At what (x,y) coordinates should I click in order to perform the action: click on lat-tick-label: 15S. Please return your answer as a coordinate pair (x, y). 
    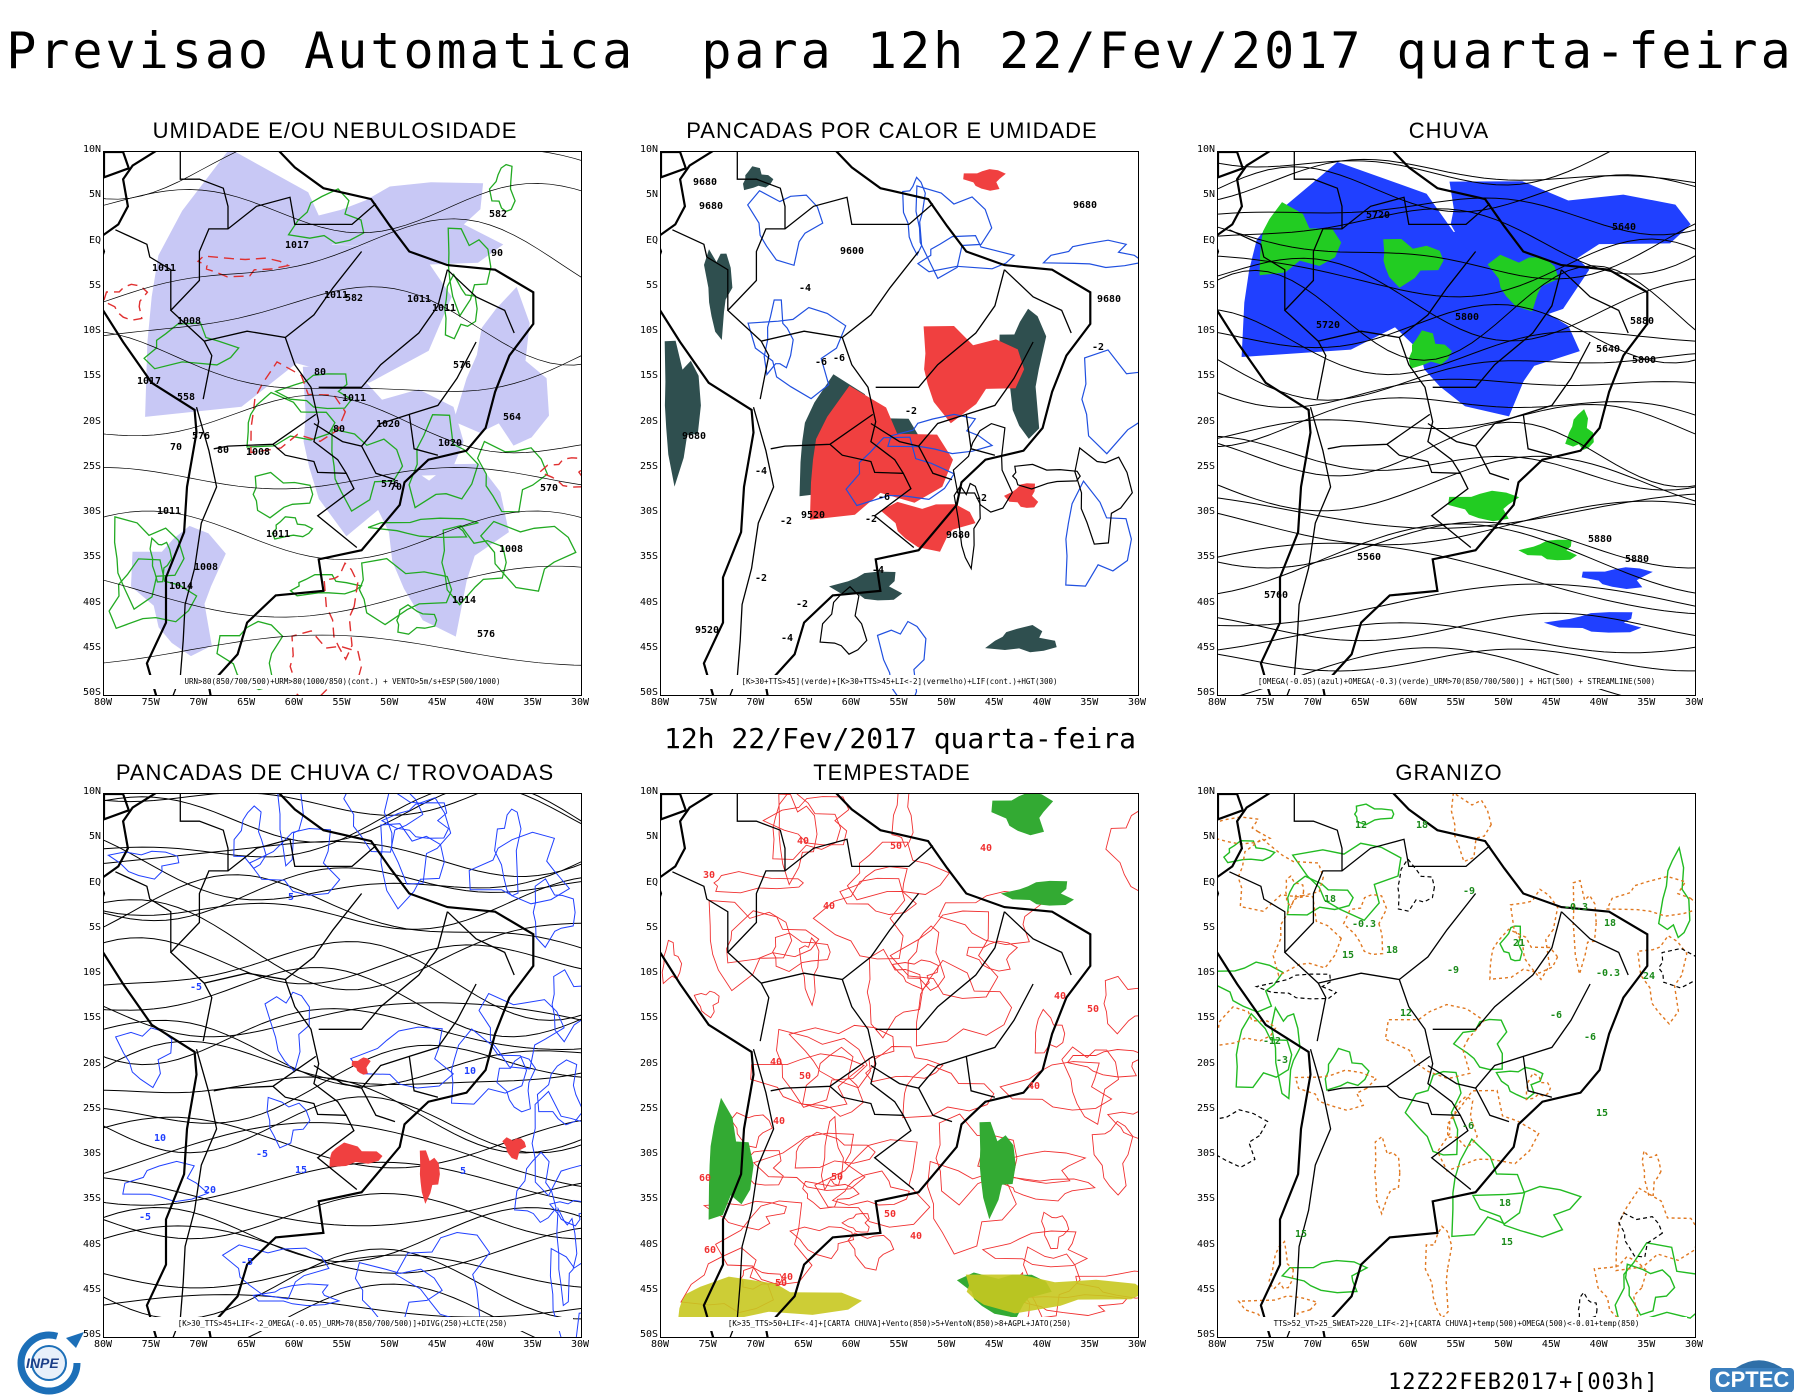
    Looking at the image, I should click on (1205, 1018).